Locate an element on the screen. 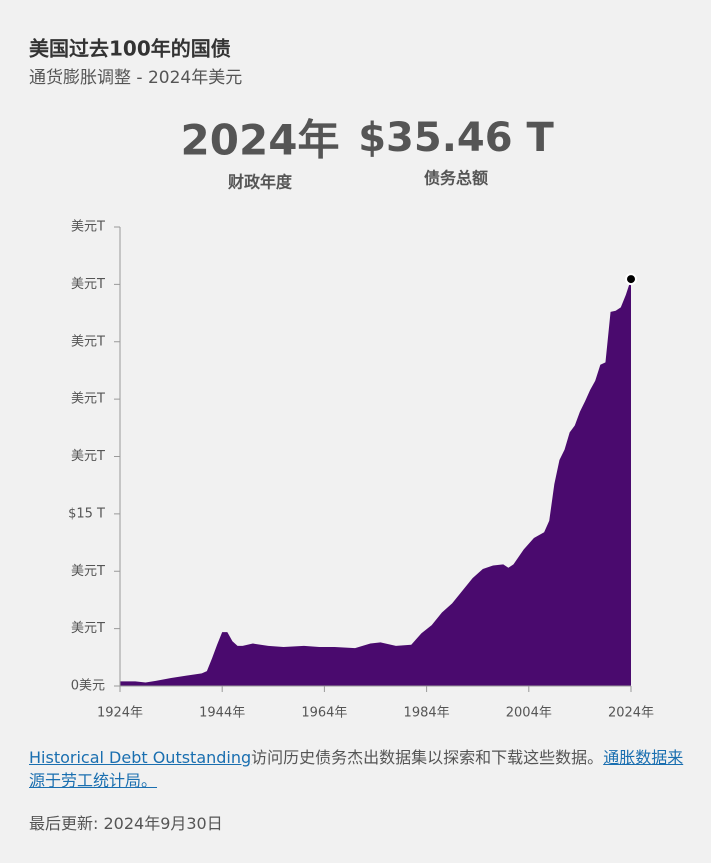  x-tick-label: 2004年 is located at coordinates (529, 713).